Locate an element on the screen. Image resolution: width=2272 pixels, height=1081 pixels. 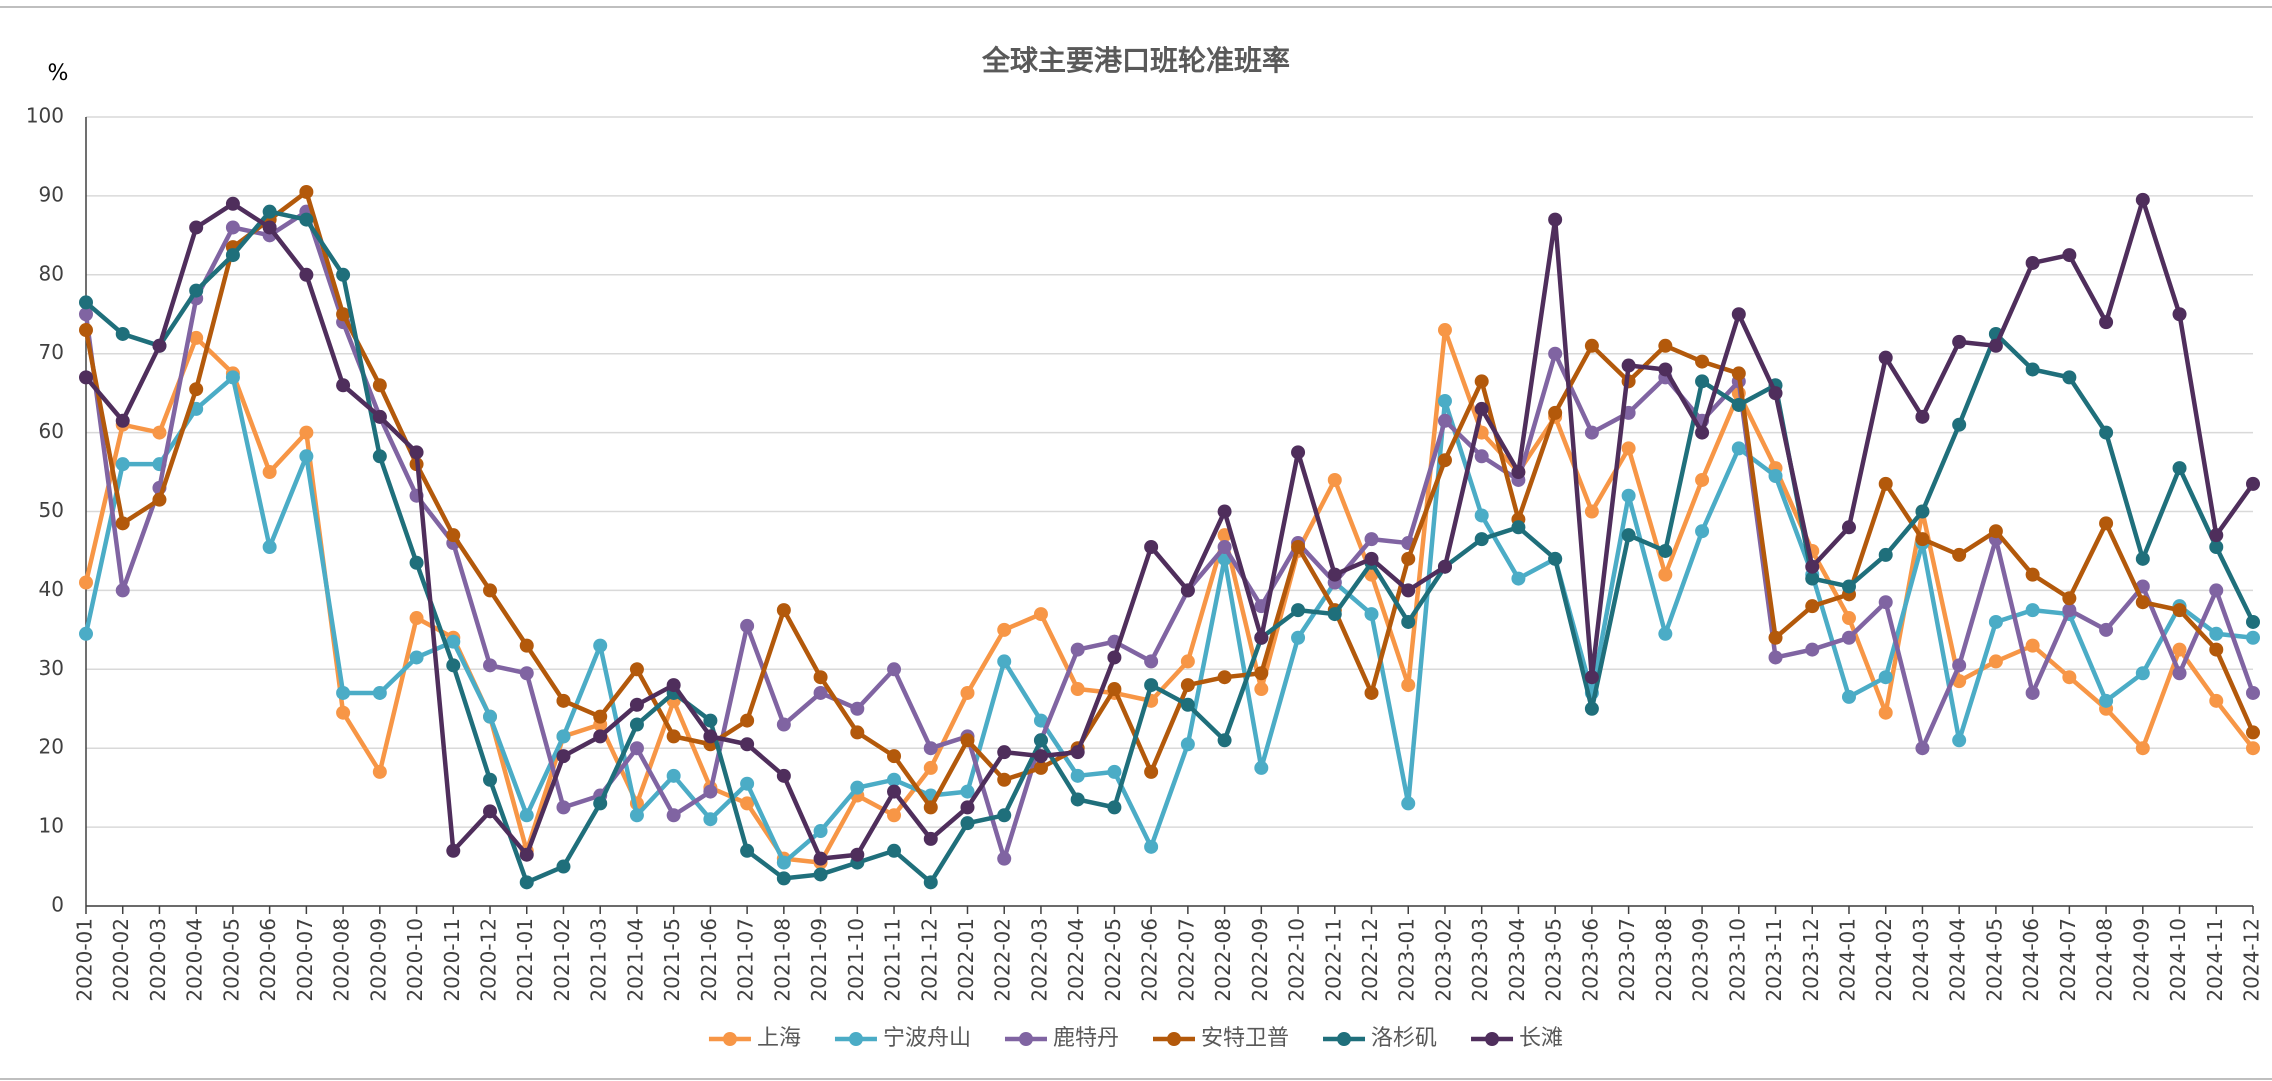
y-tick-label: 0 is located at coordinates (57, 905).